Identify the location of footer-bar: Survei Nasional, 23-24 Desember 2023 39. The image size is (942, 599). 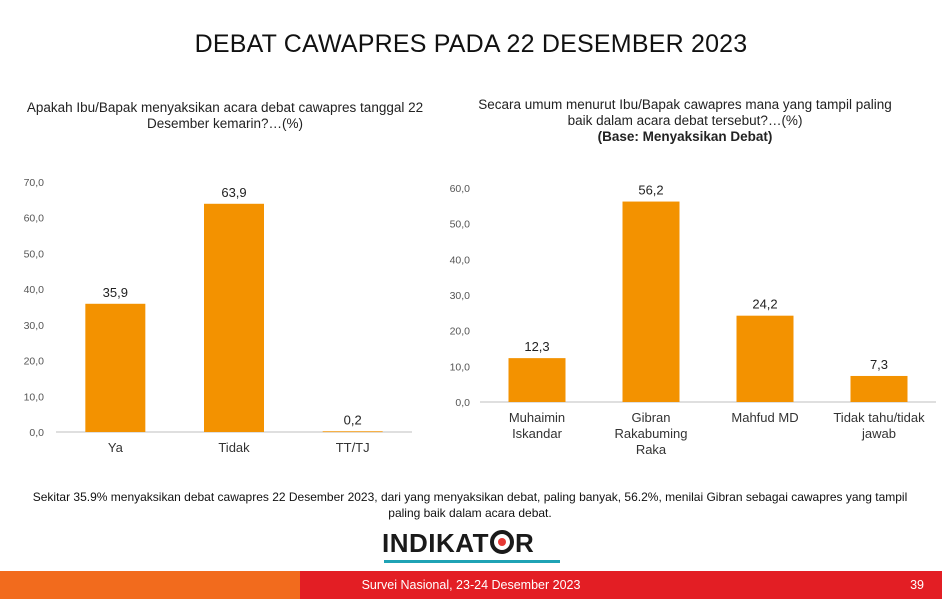
(471, 585).